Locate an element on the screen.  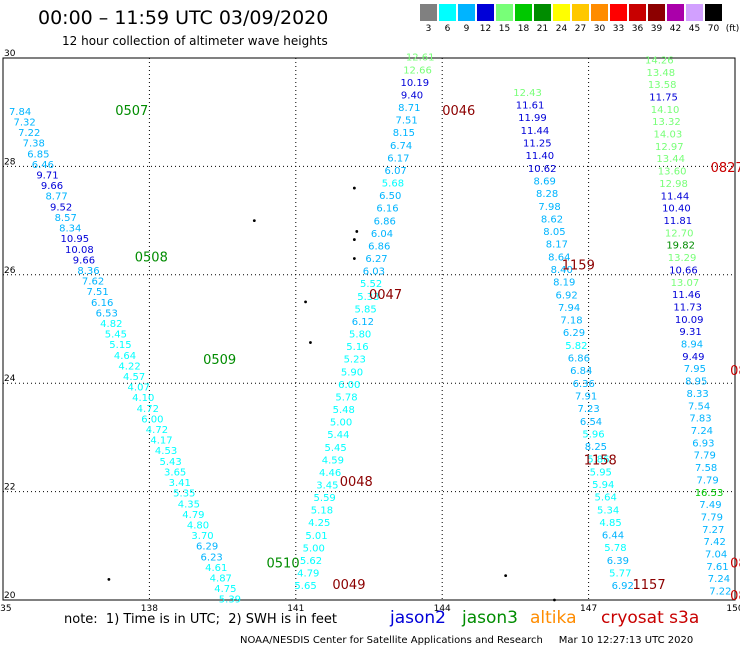
wave-height-value: 7.84 is located at coordinates (20, 112).